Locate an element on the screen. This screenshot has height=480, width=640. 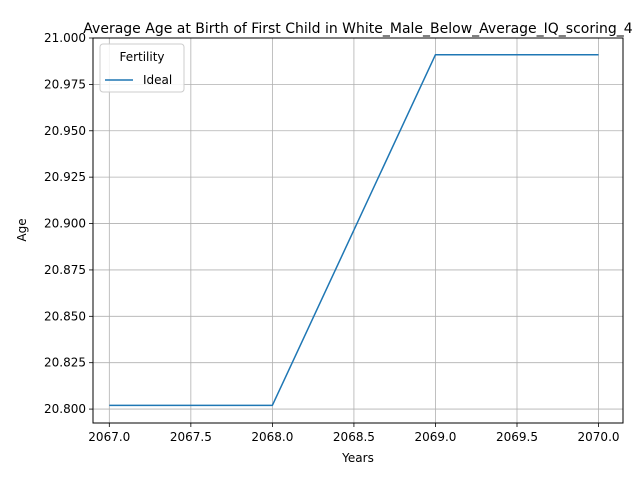
legend: Fertility Ideal is located at coordinates (142, 68).